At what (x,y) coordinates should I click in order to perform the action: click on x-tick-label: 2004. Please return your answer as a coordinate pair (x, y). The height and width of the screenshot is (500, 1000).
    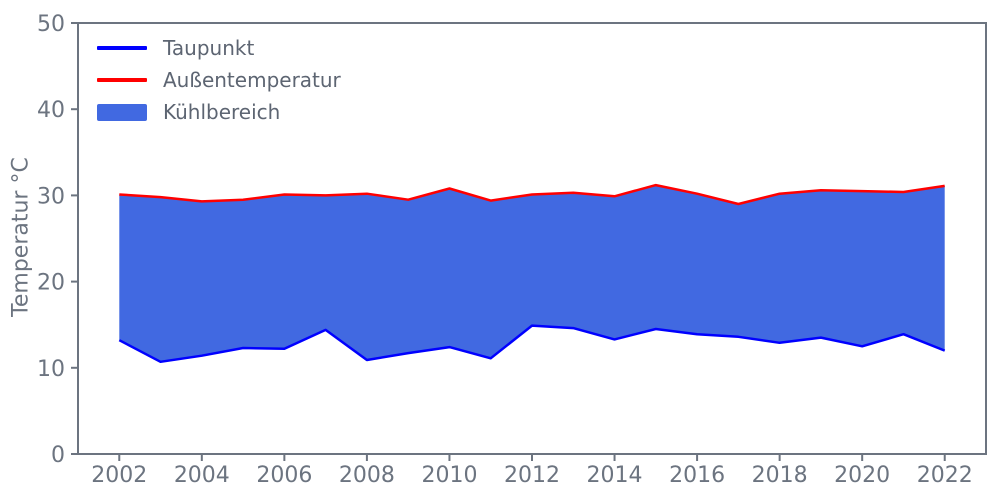
    Looking at the image, I should click on (202, 475).